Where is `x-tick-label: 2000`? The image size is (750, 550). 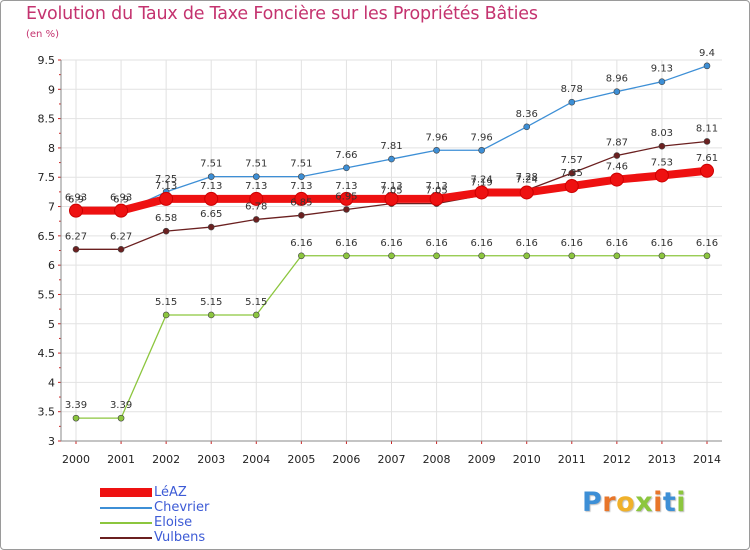 x-tick-label: 2000 is located at coordinates (76, 459).